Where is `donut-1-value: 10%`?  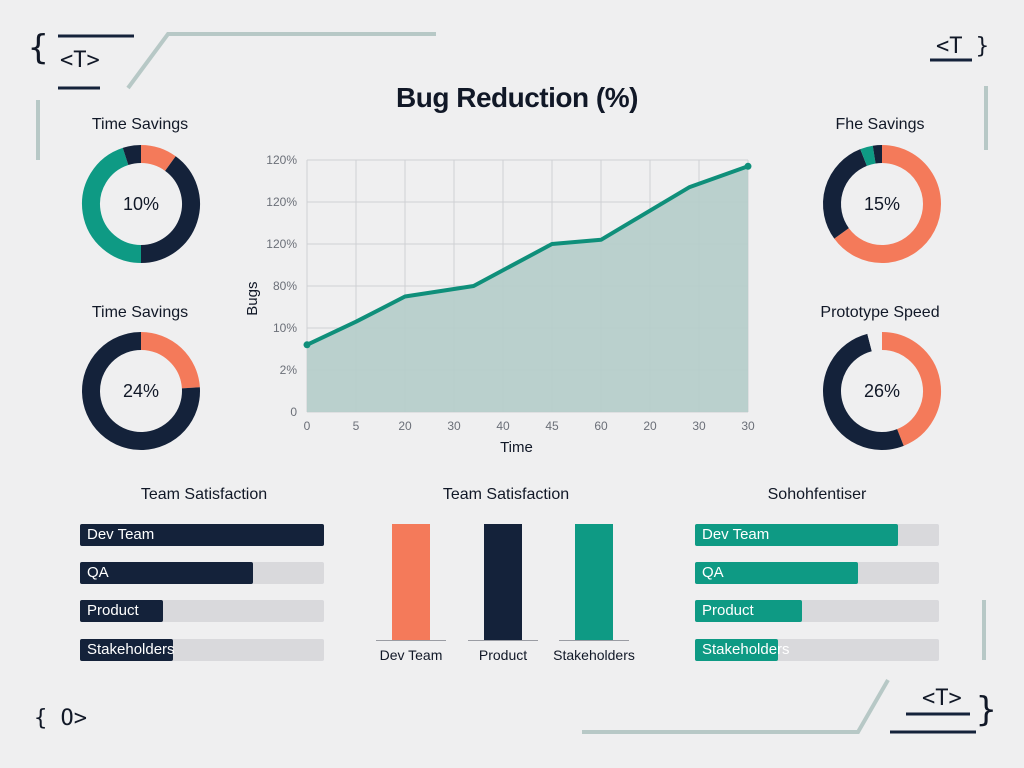 donut-1-value: 10% is located at coordinates (141, 203).